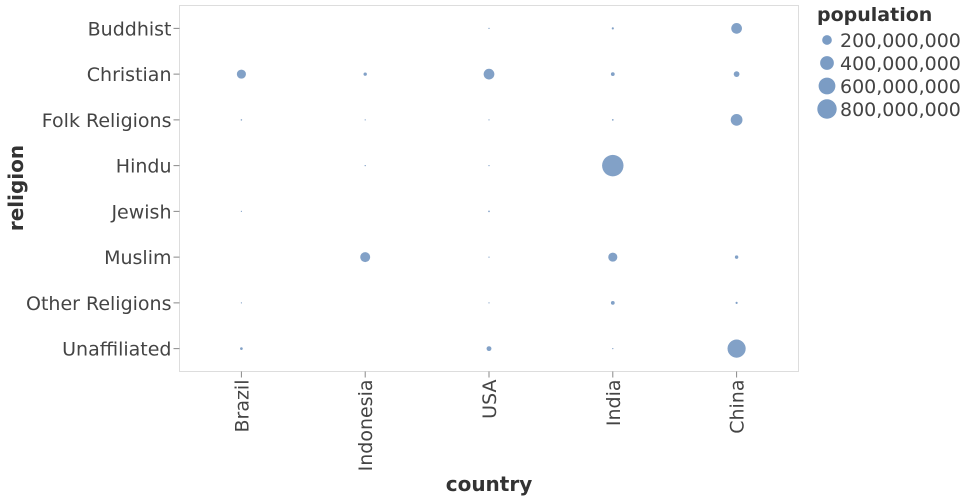 The width and height of the screenshot is (960, 500). What do you see at coordinates (241, 74) in the screenshot?
I see `point-brazil-christian` at bounding box center [241, 74].